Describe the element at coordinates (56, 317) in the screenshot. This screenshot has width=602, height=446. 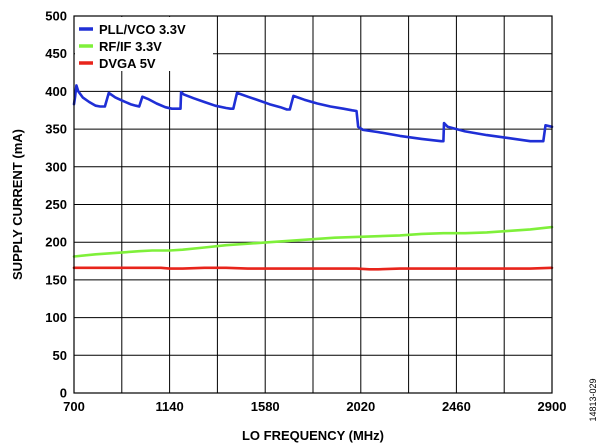
I see `y-tick-label: 100` at that location.